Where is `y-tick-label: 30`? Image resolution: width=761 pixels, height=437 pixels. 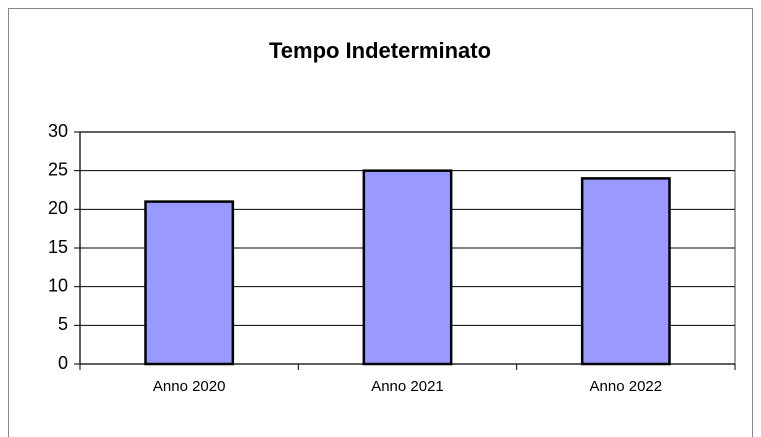 y-tick-label: 30 is located at coordinates (58, 131).